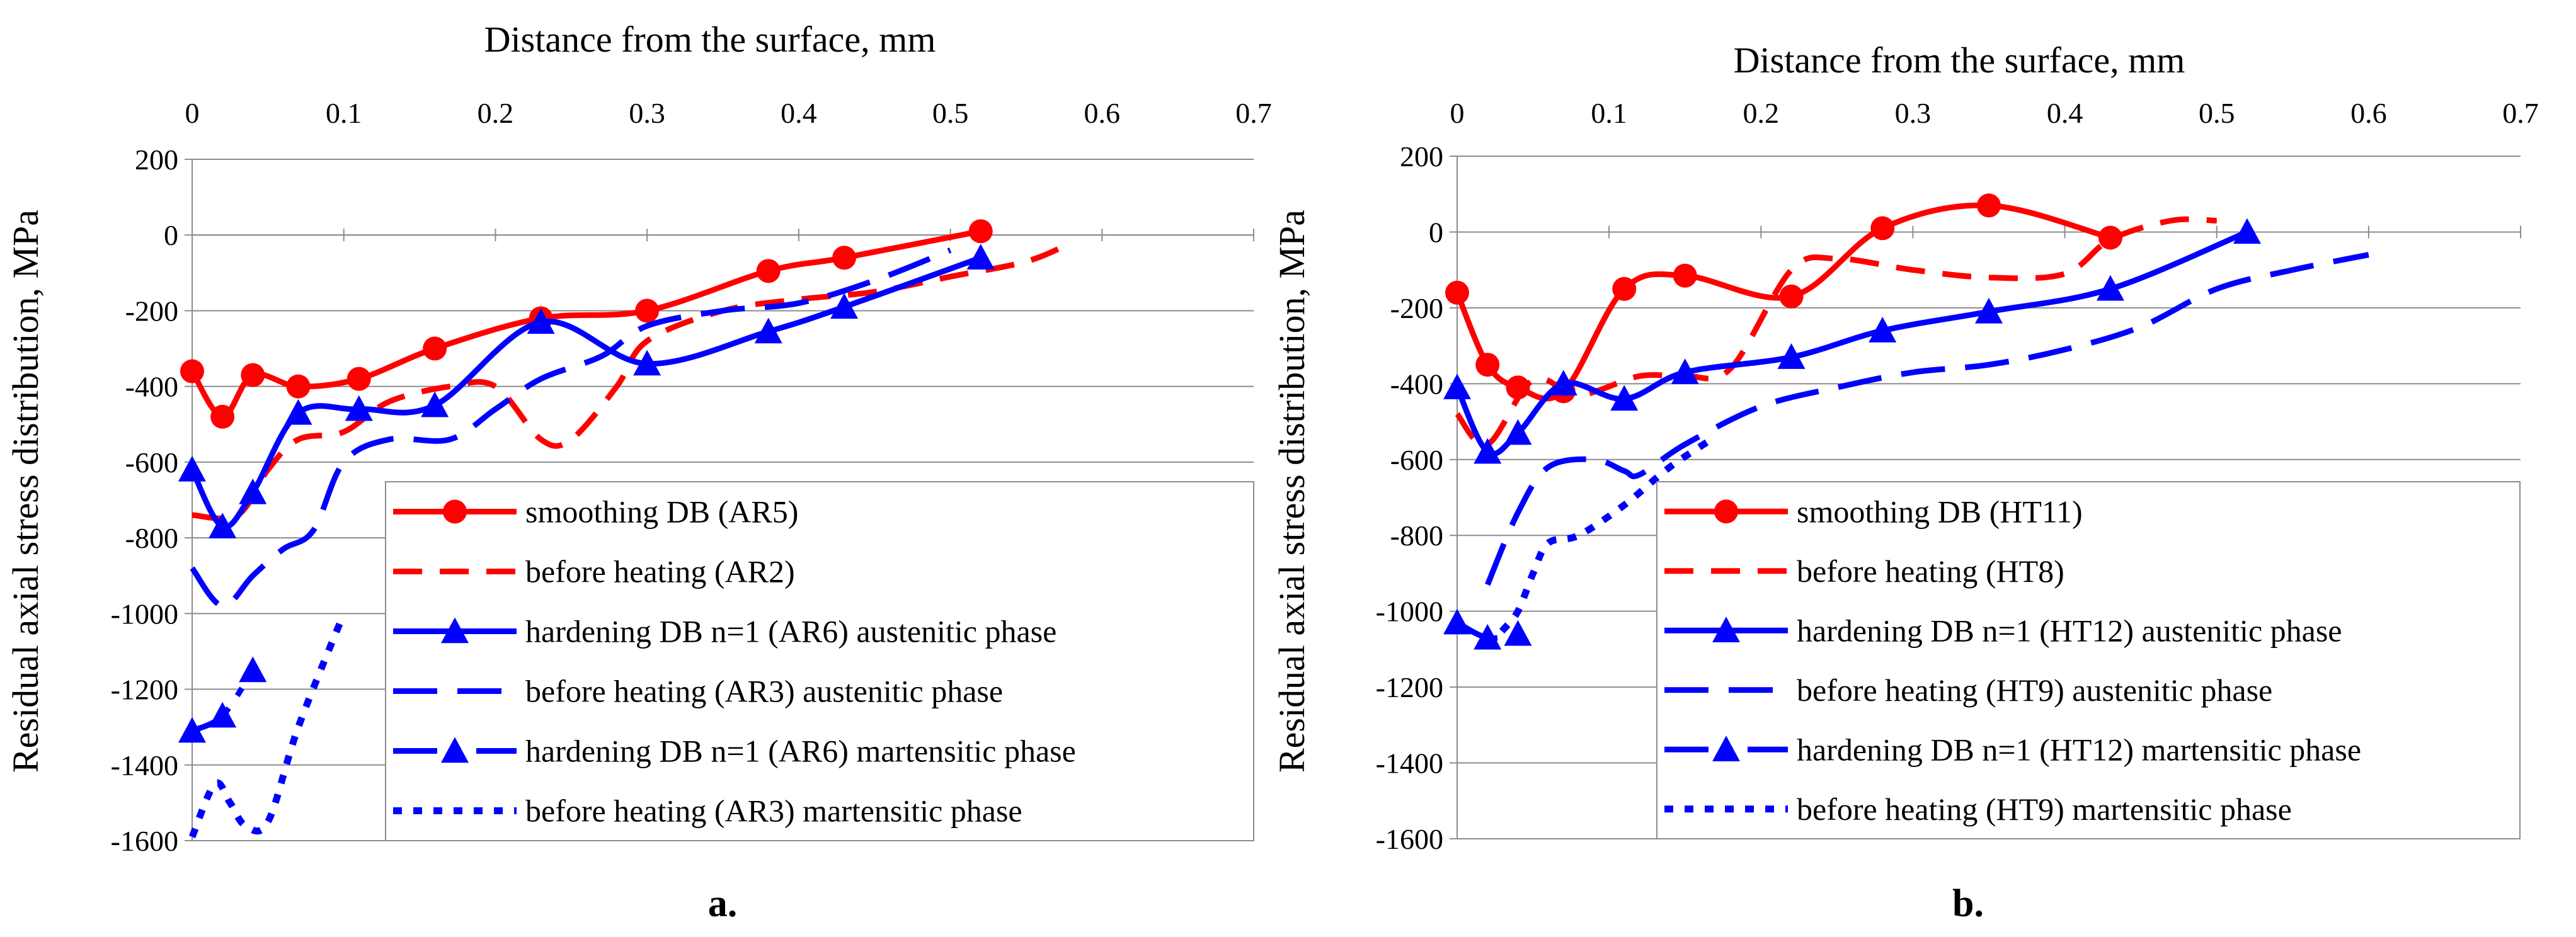 The image size is (2576, 937). Describe the element at coordinates (773, 811) in the screenshot. I see `legend-label: before heating (AR3) martensitic phase` at that location.